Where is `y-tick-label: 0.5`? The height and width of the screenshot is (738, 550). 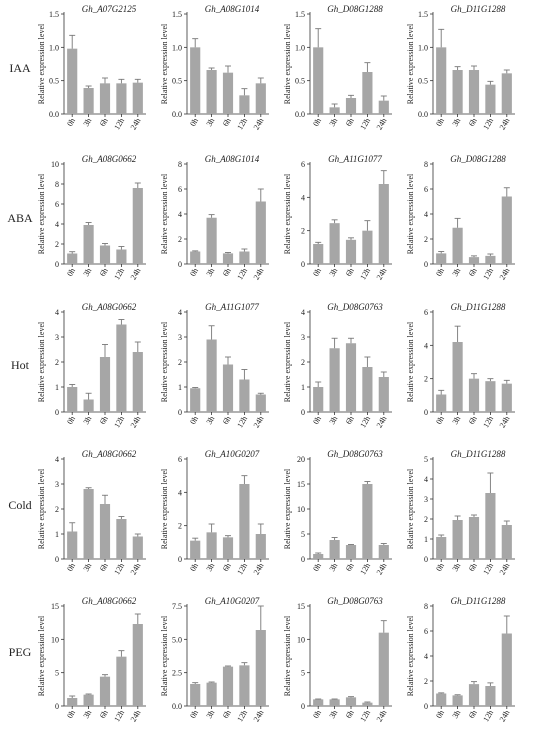
y-tick-label: 0.5 is located at coordinates (423, 81).